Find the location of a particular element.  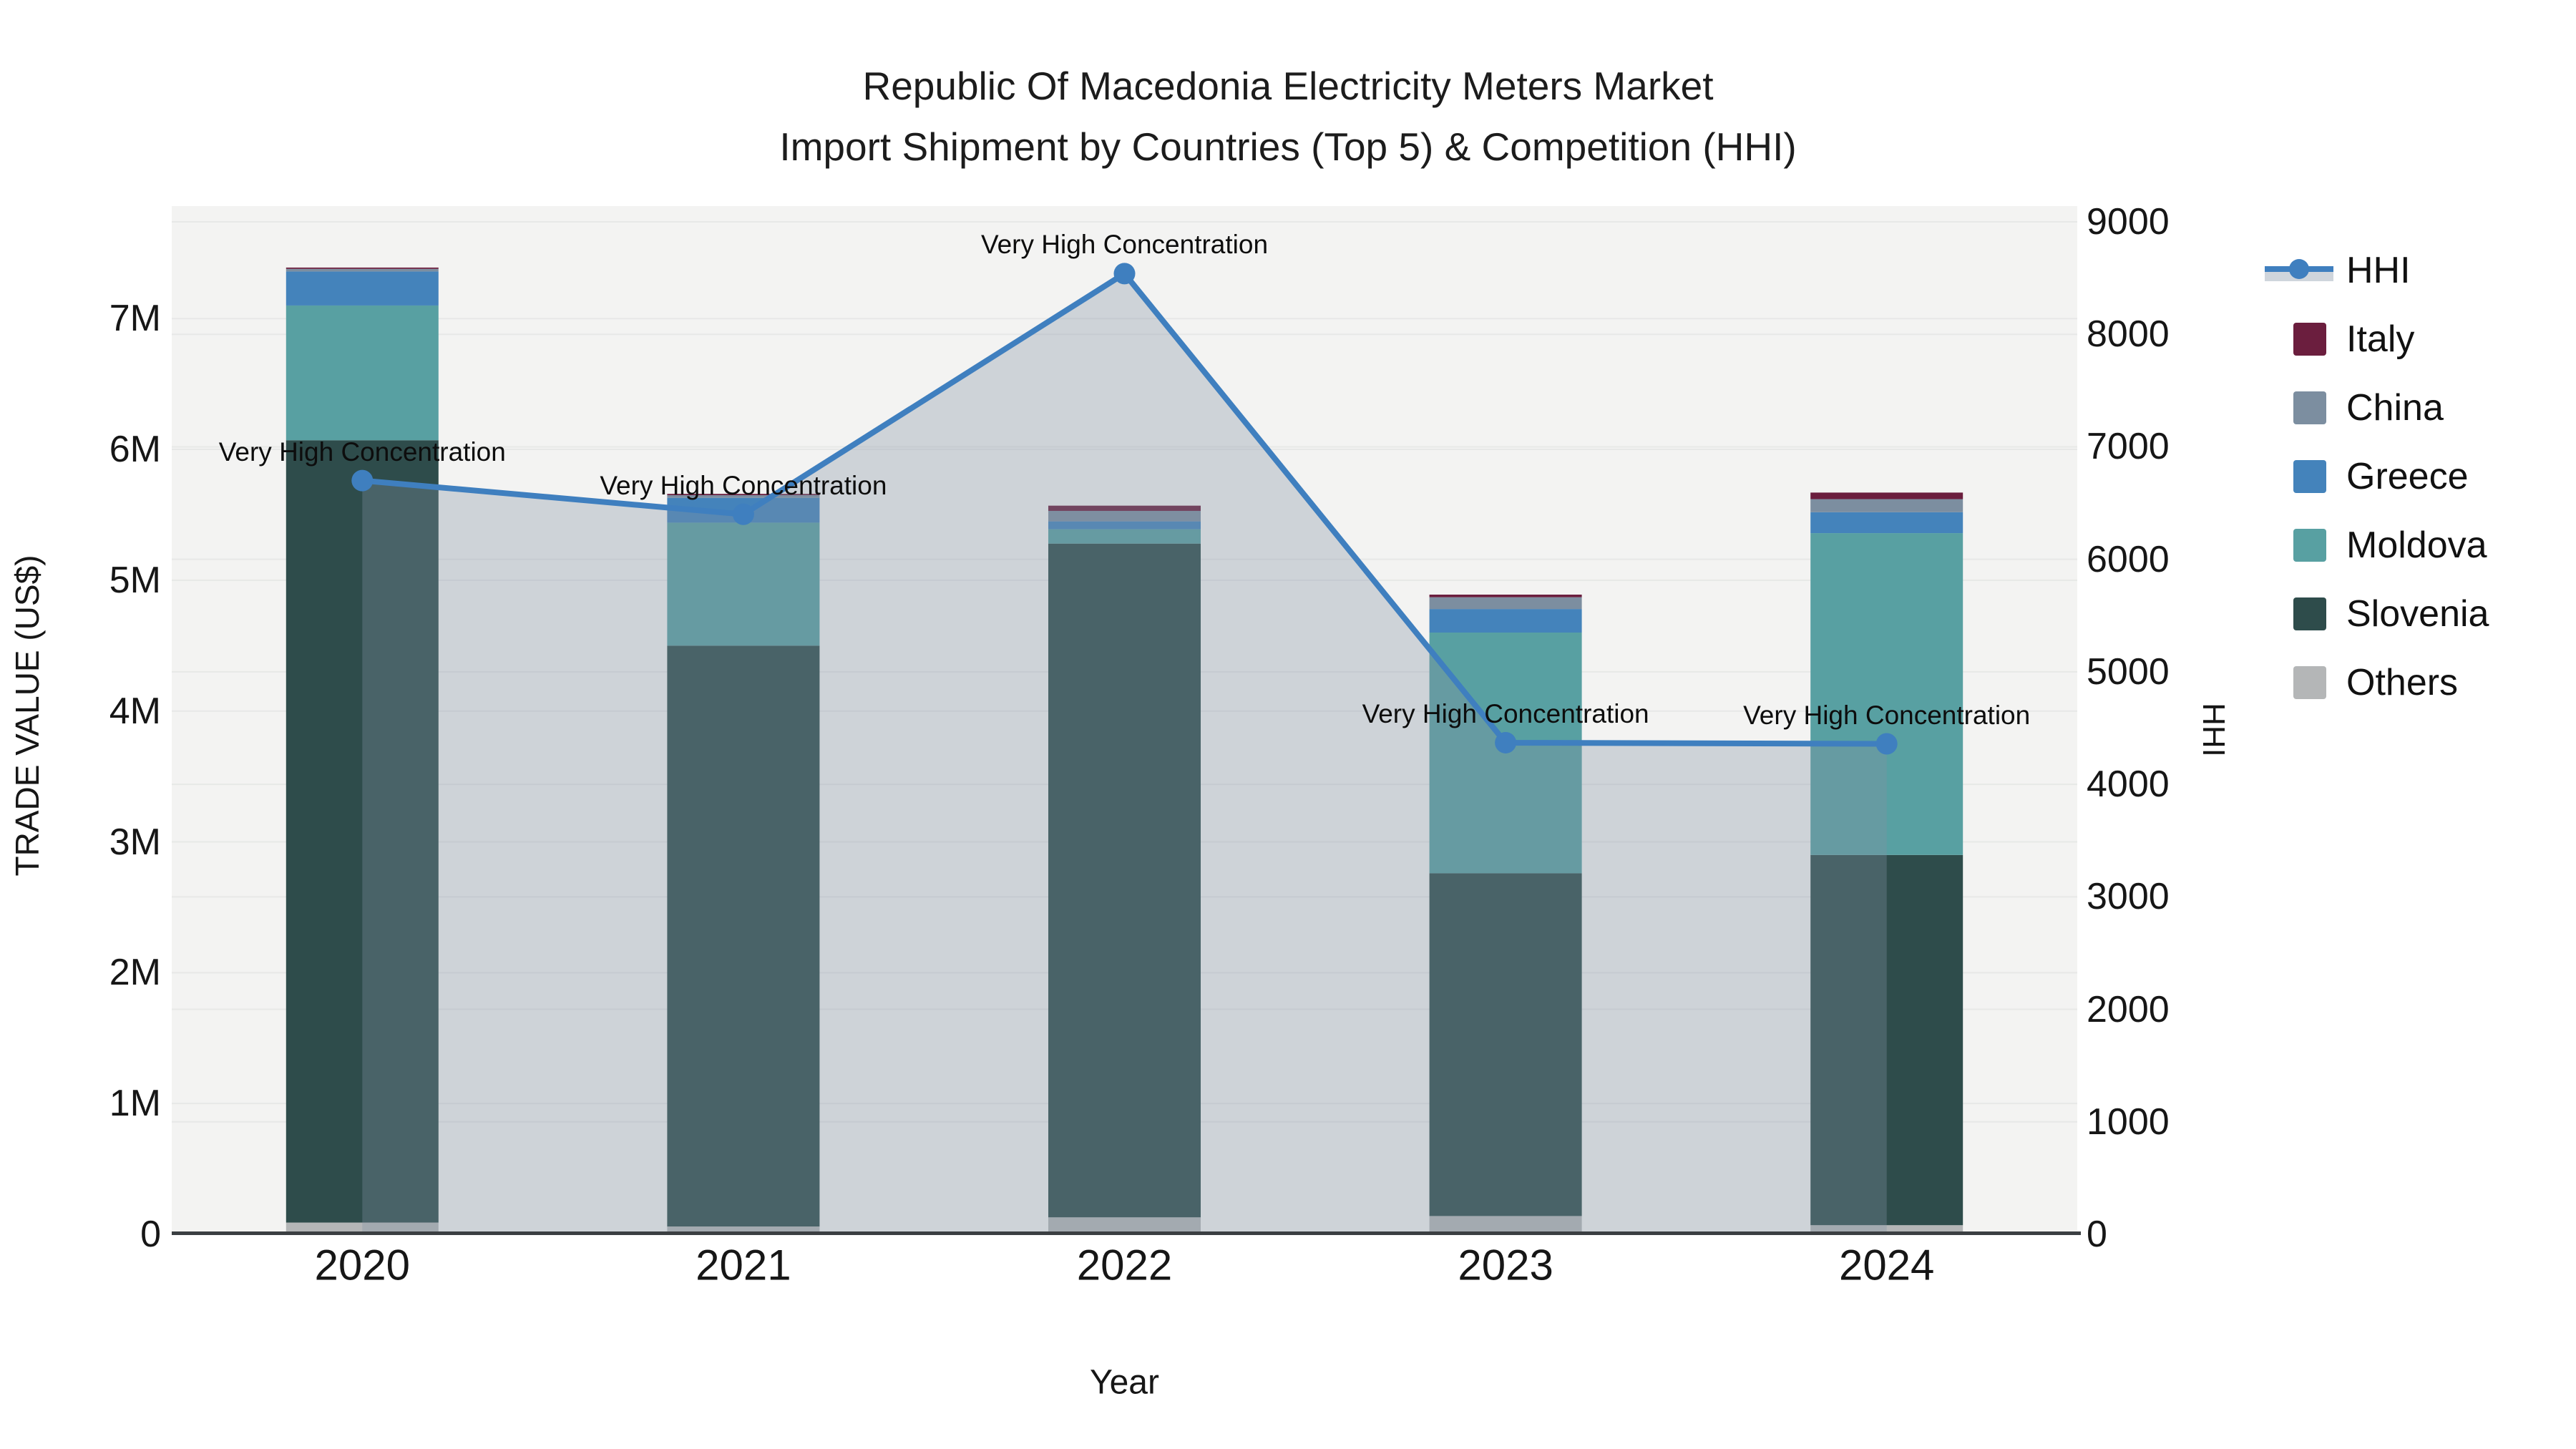

right-tick-3000: 3000 is located at coordinates (2128, 897).